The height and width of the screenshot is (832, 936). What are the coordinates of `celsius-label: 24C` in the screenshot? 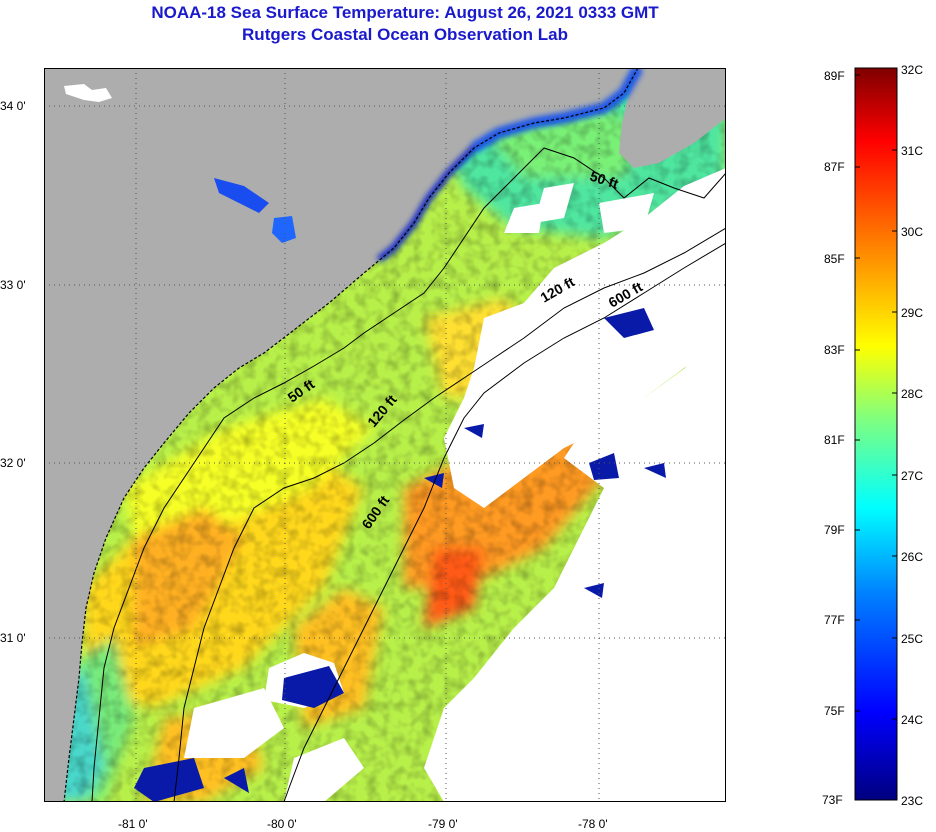 It's located at (912, 720).